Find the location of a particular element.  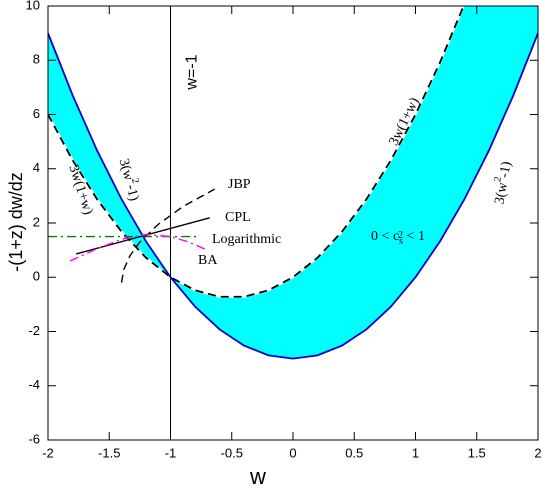

y-tick-label: 6 is located at coordinates (36, 113).